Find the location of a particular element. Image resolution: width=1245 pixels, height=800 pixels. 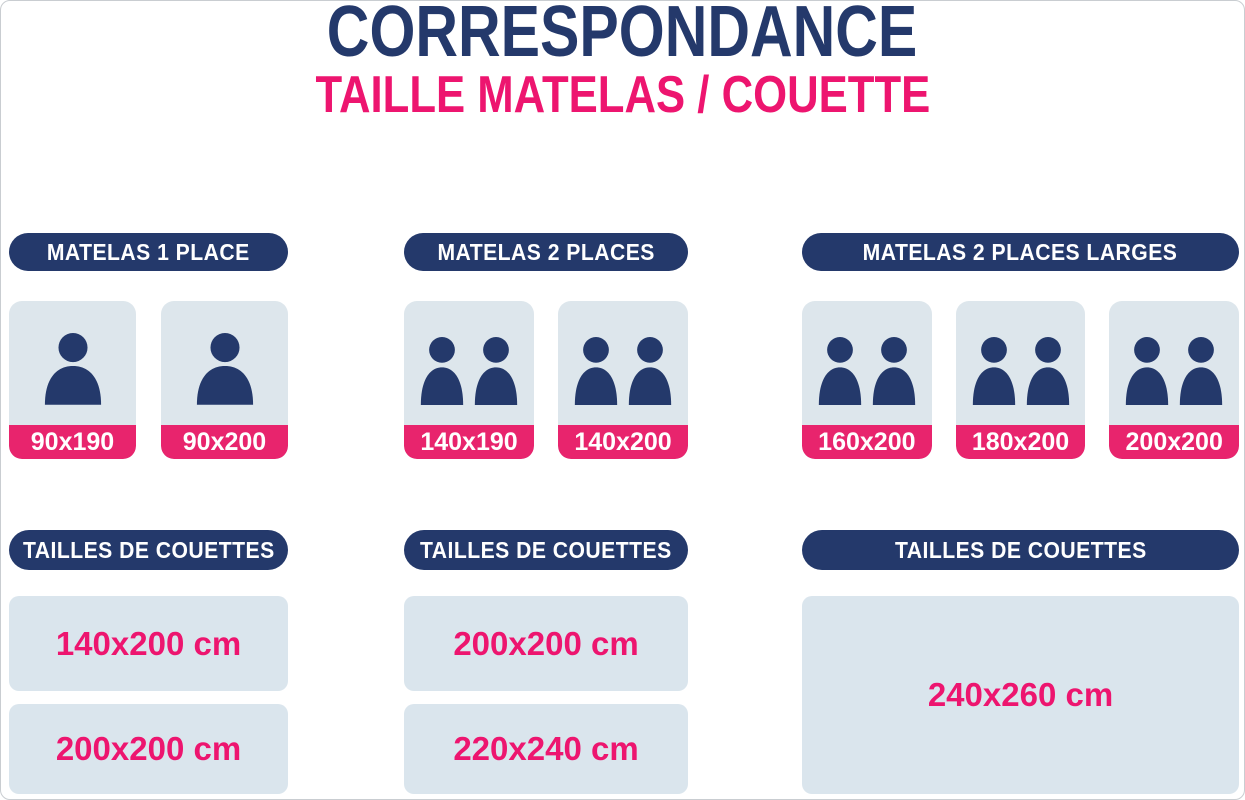

mattress-size-badge: 90x190 is located at coordinates (72, 442).